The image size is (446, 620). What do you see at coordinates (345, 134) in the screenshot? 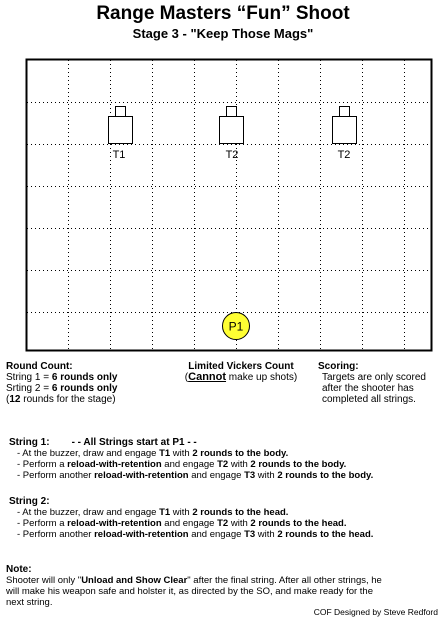
I see `target-t3: T2` at bounding box center [345, 134].